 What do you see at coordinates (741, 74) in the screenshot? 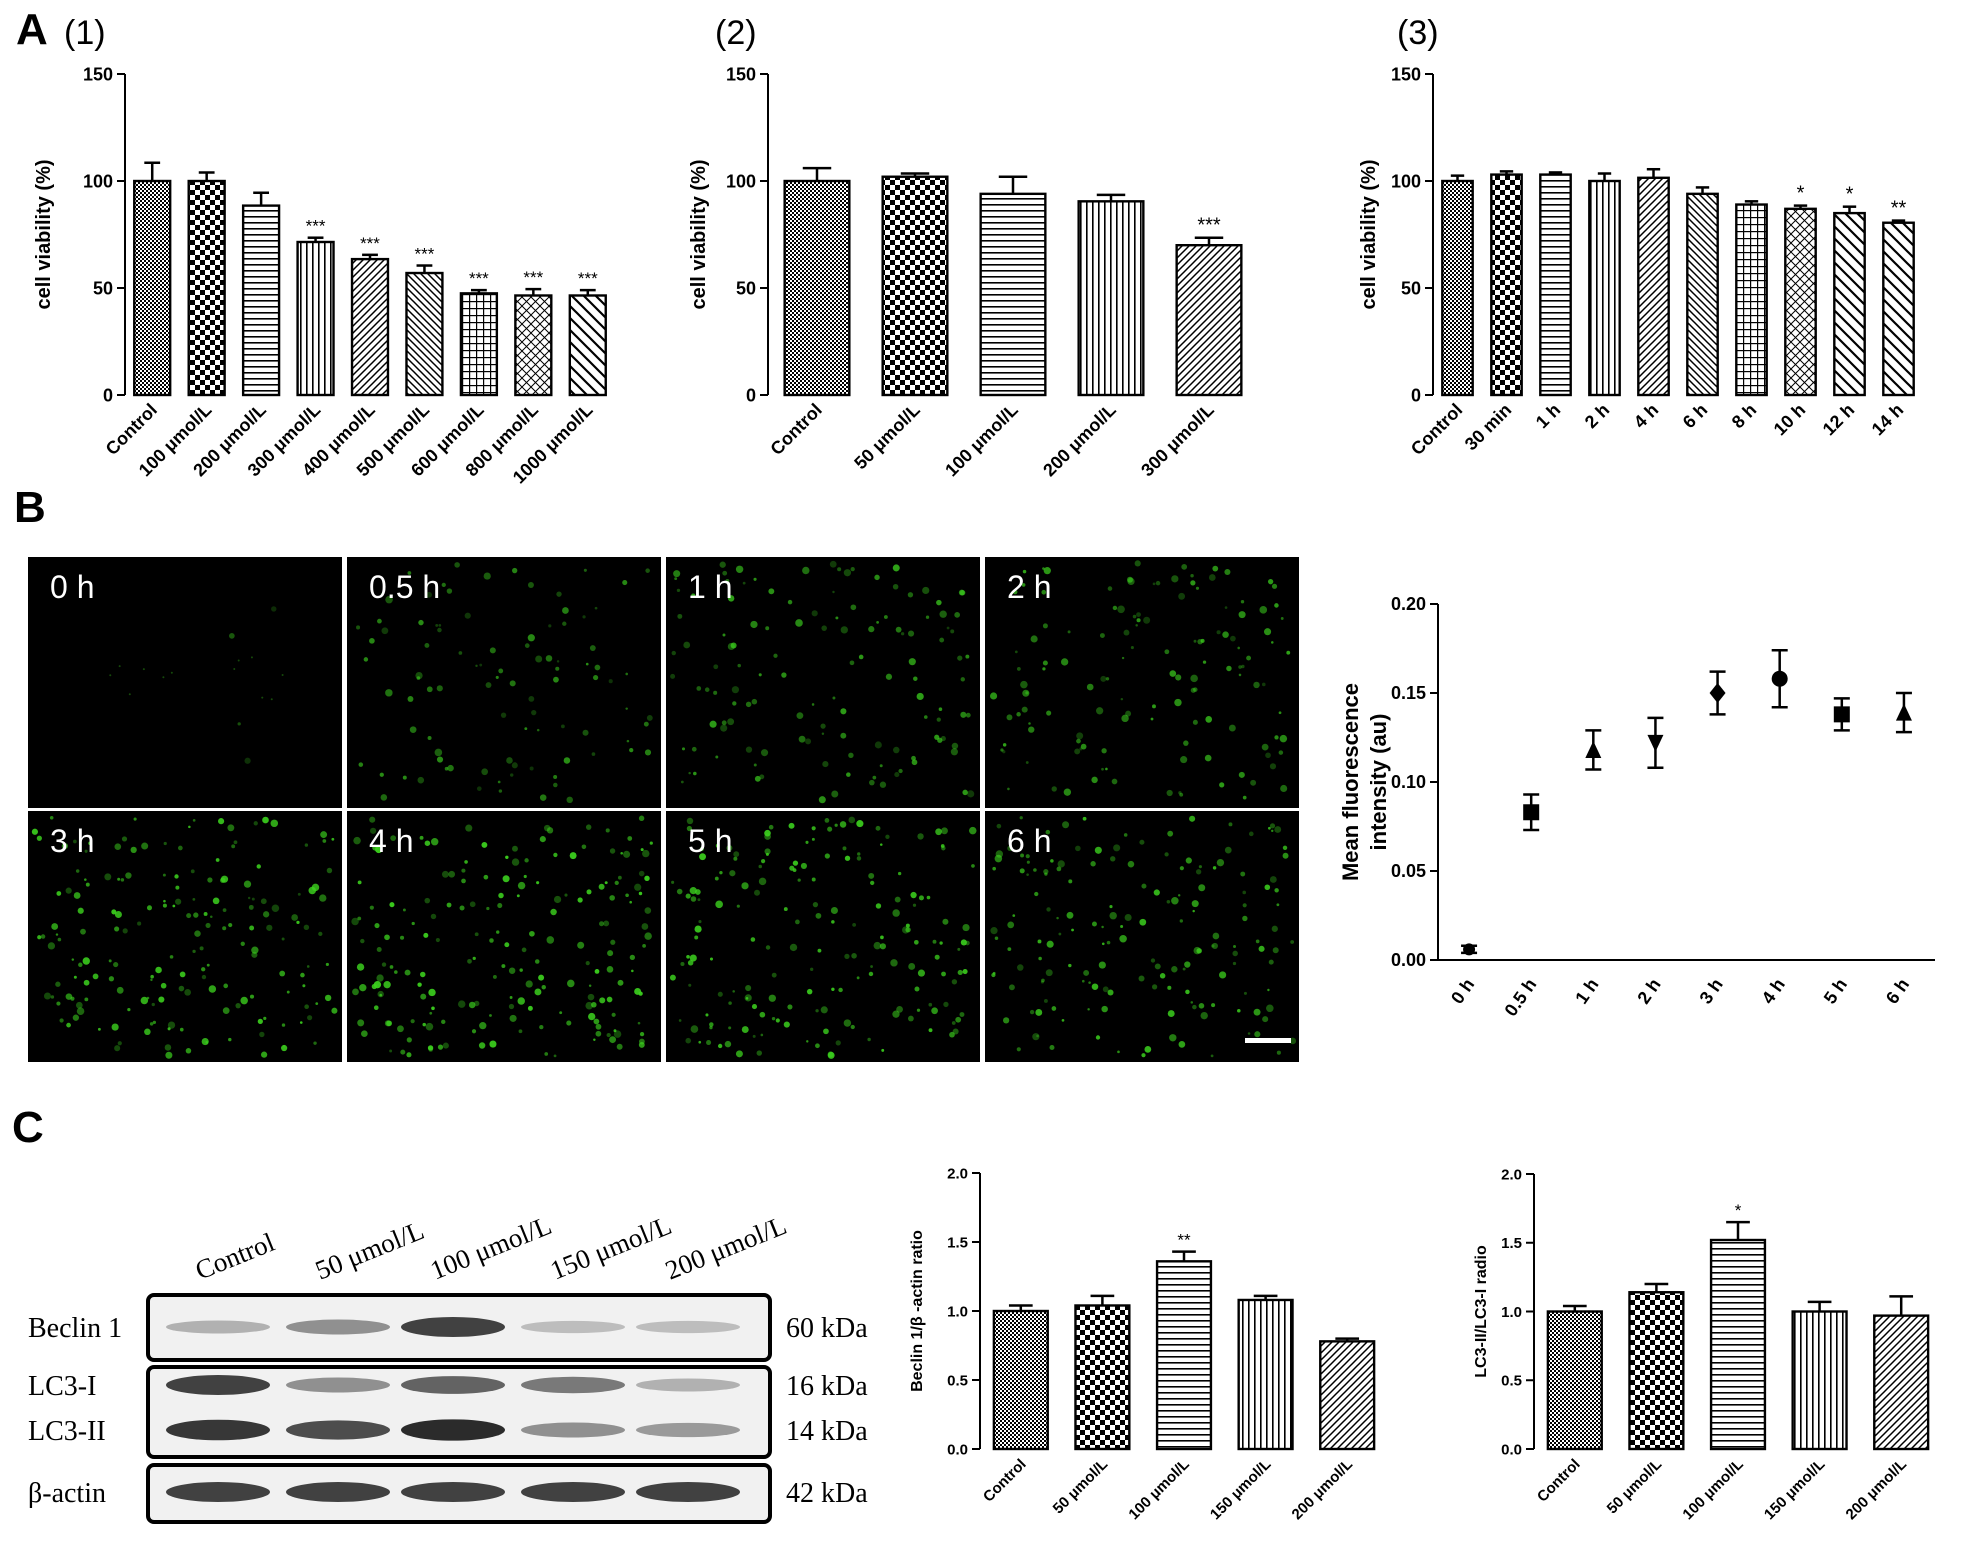
I see `y-tick-label: 150` at bounding box center [741, 74].